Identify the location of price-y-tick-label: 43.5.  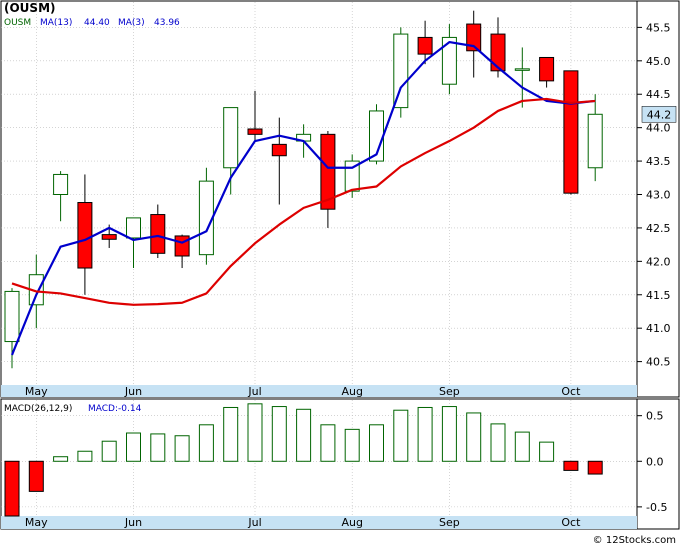
(658, 161).